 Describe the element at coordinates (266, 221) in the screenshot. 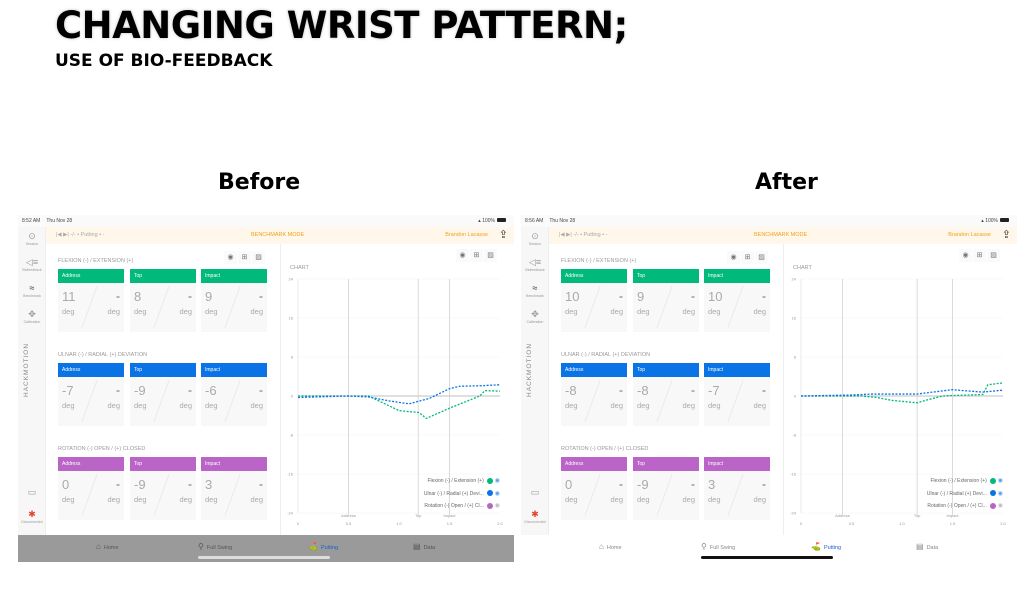

I see `status-bar: 8:52 AM Thu Nov 28 ▴ 100%` at that location.